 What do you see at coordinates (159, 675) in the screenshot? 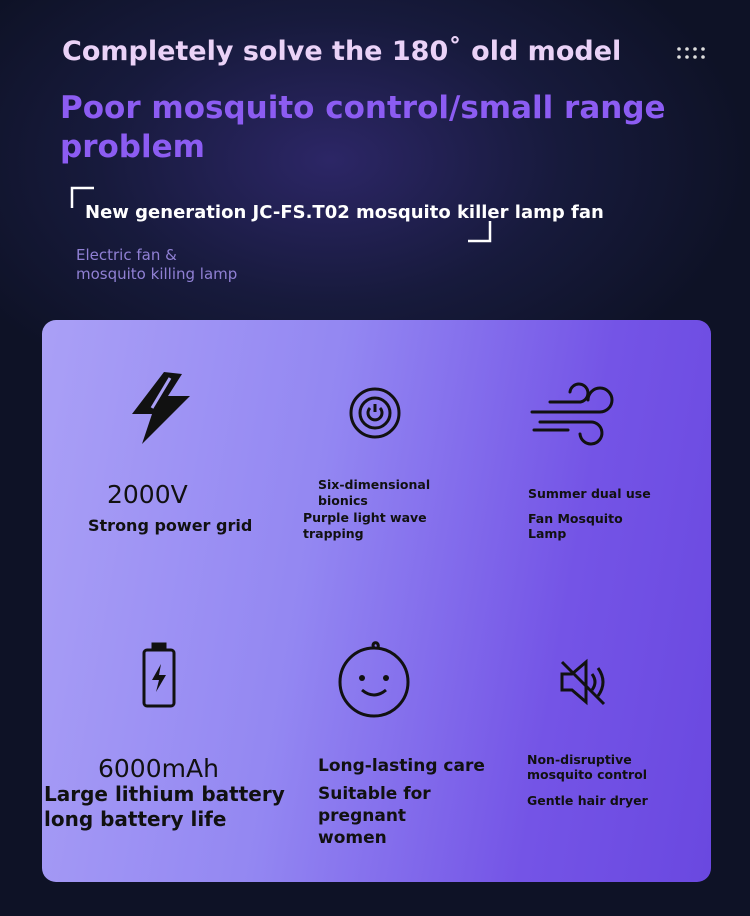
I see `battery-icon` at bounding box center [159, 675].